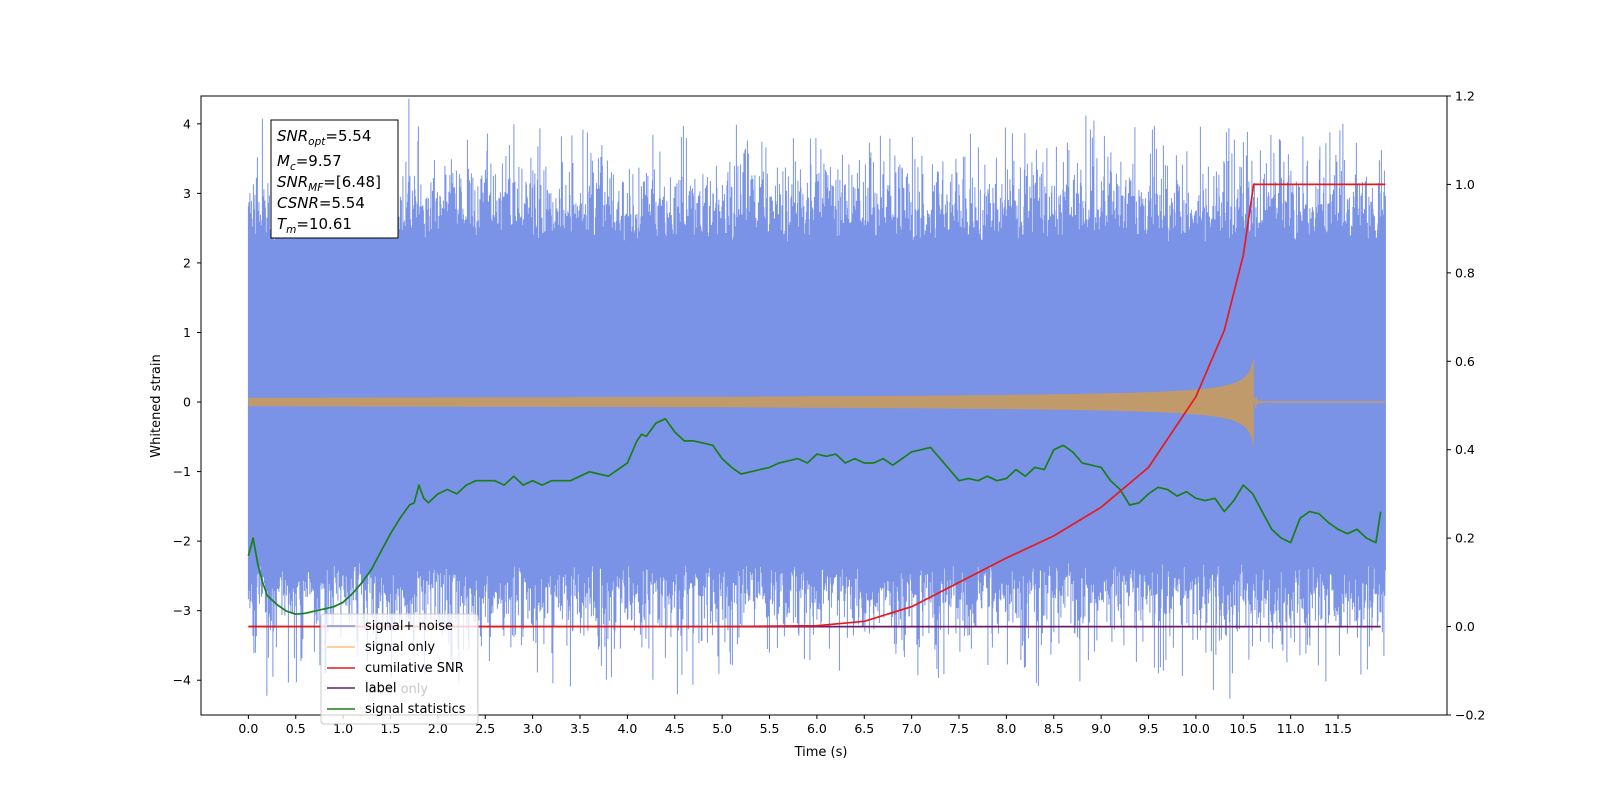 This screenshot has height=800, width=1600. Describe the element at coordinates (343, 728) in the screenshot. I see `x-tick-label: 1.0` at that location.